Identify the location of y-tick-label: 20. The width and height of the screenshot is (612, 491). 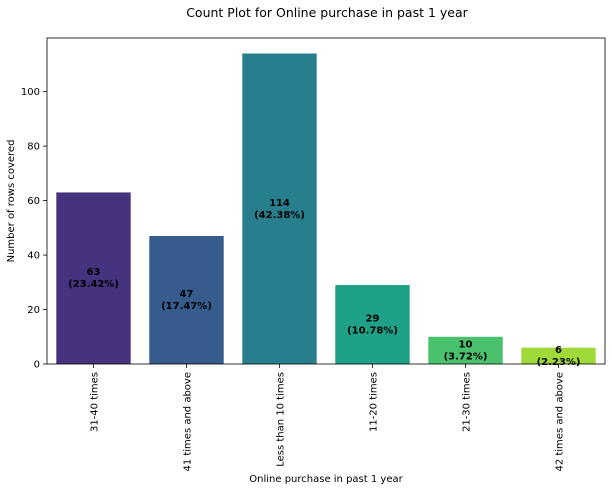
(33, 310).